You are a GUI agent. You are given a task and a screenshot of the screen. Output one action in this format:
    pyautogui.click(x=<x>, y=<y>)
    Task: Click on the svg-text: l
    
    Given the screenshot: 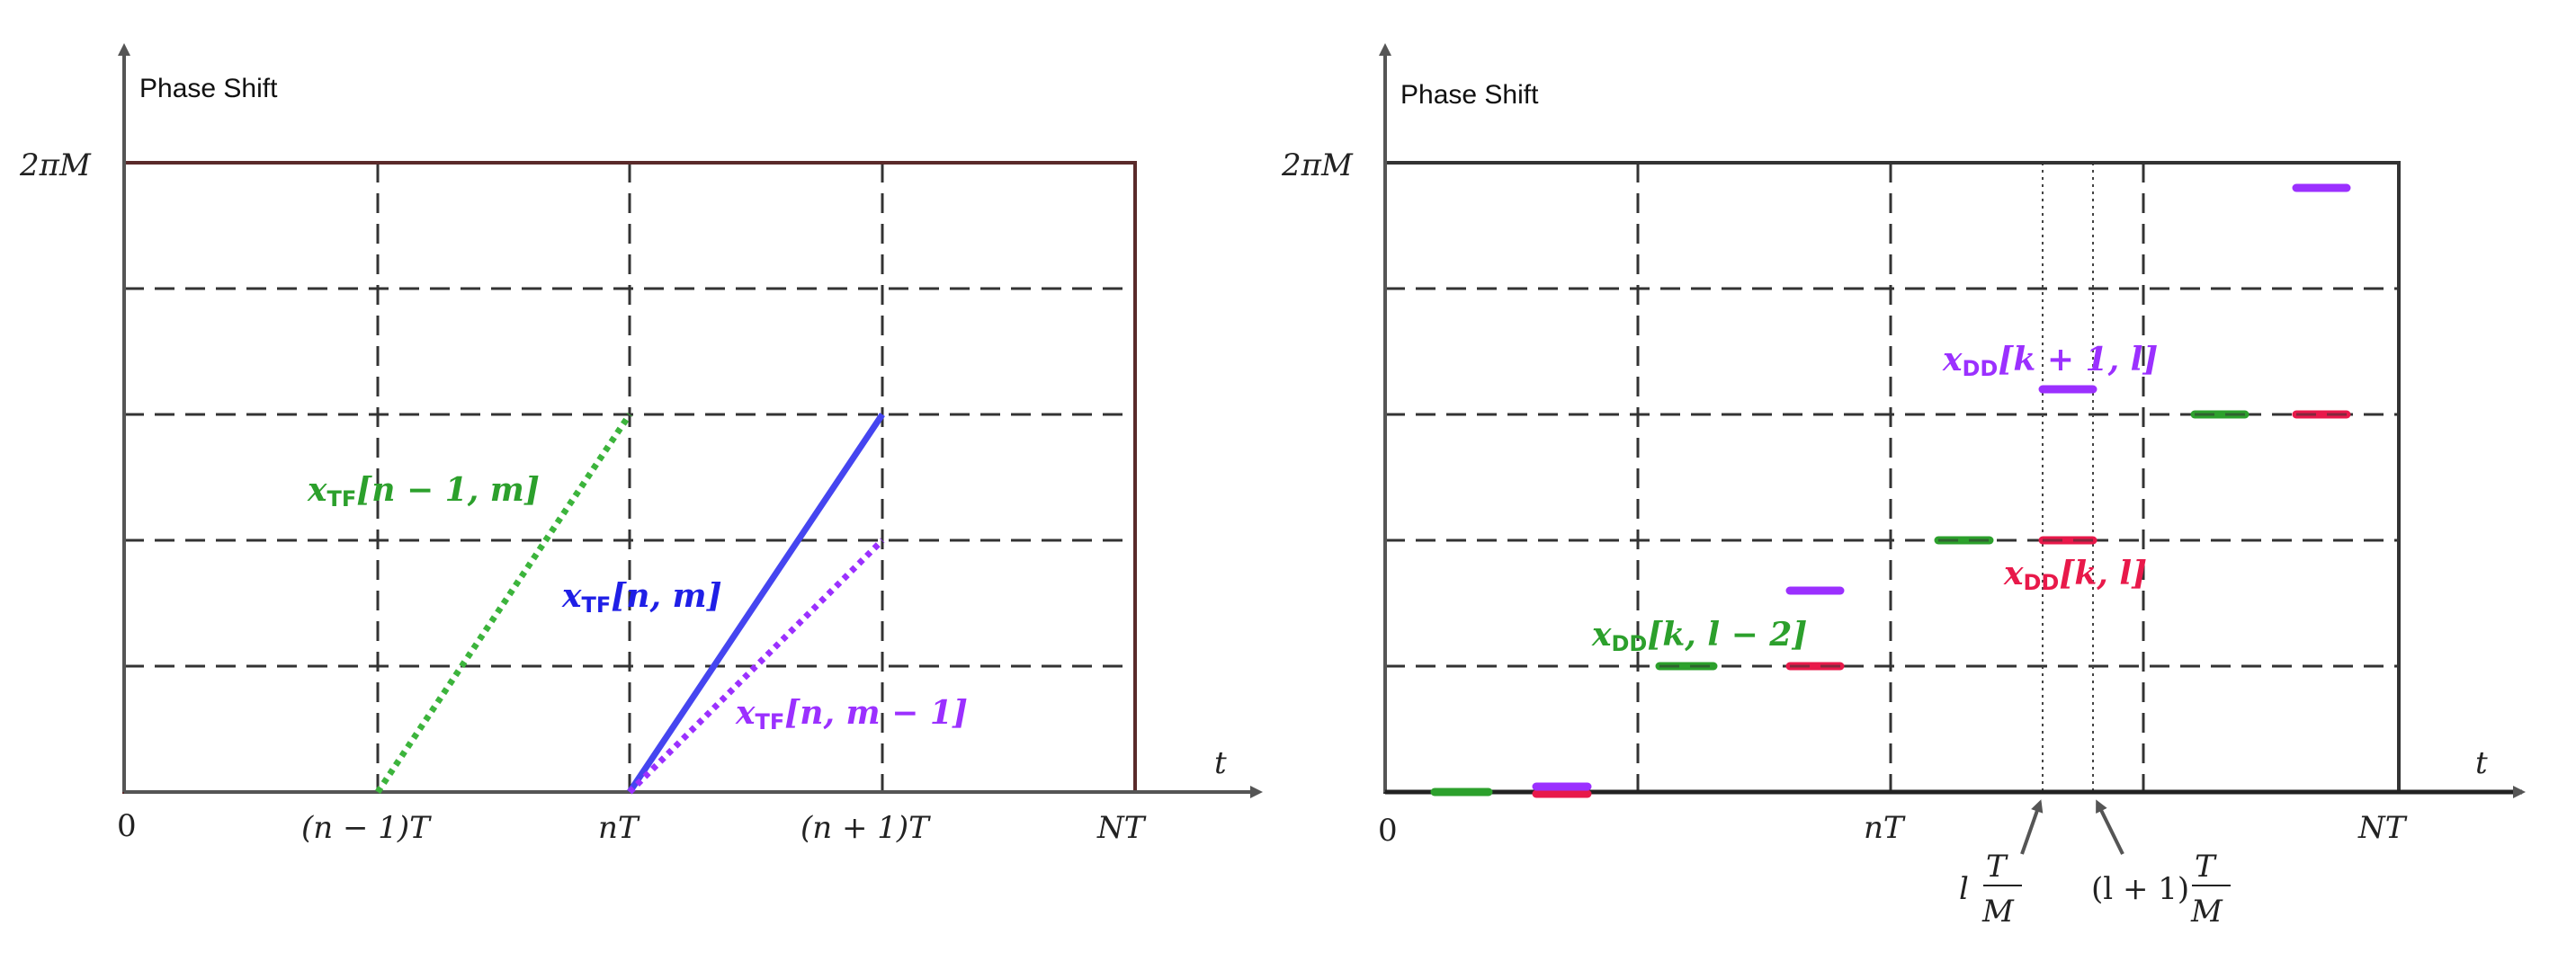 What is the action you would take?
    pyautogui.click(x=1964, y=889)
    